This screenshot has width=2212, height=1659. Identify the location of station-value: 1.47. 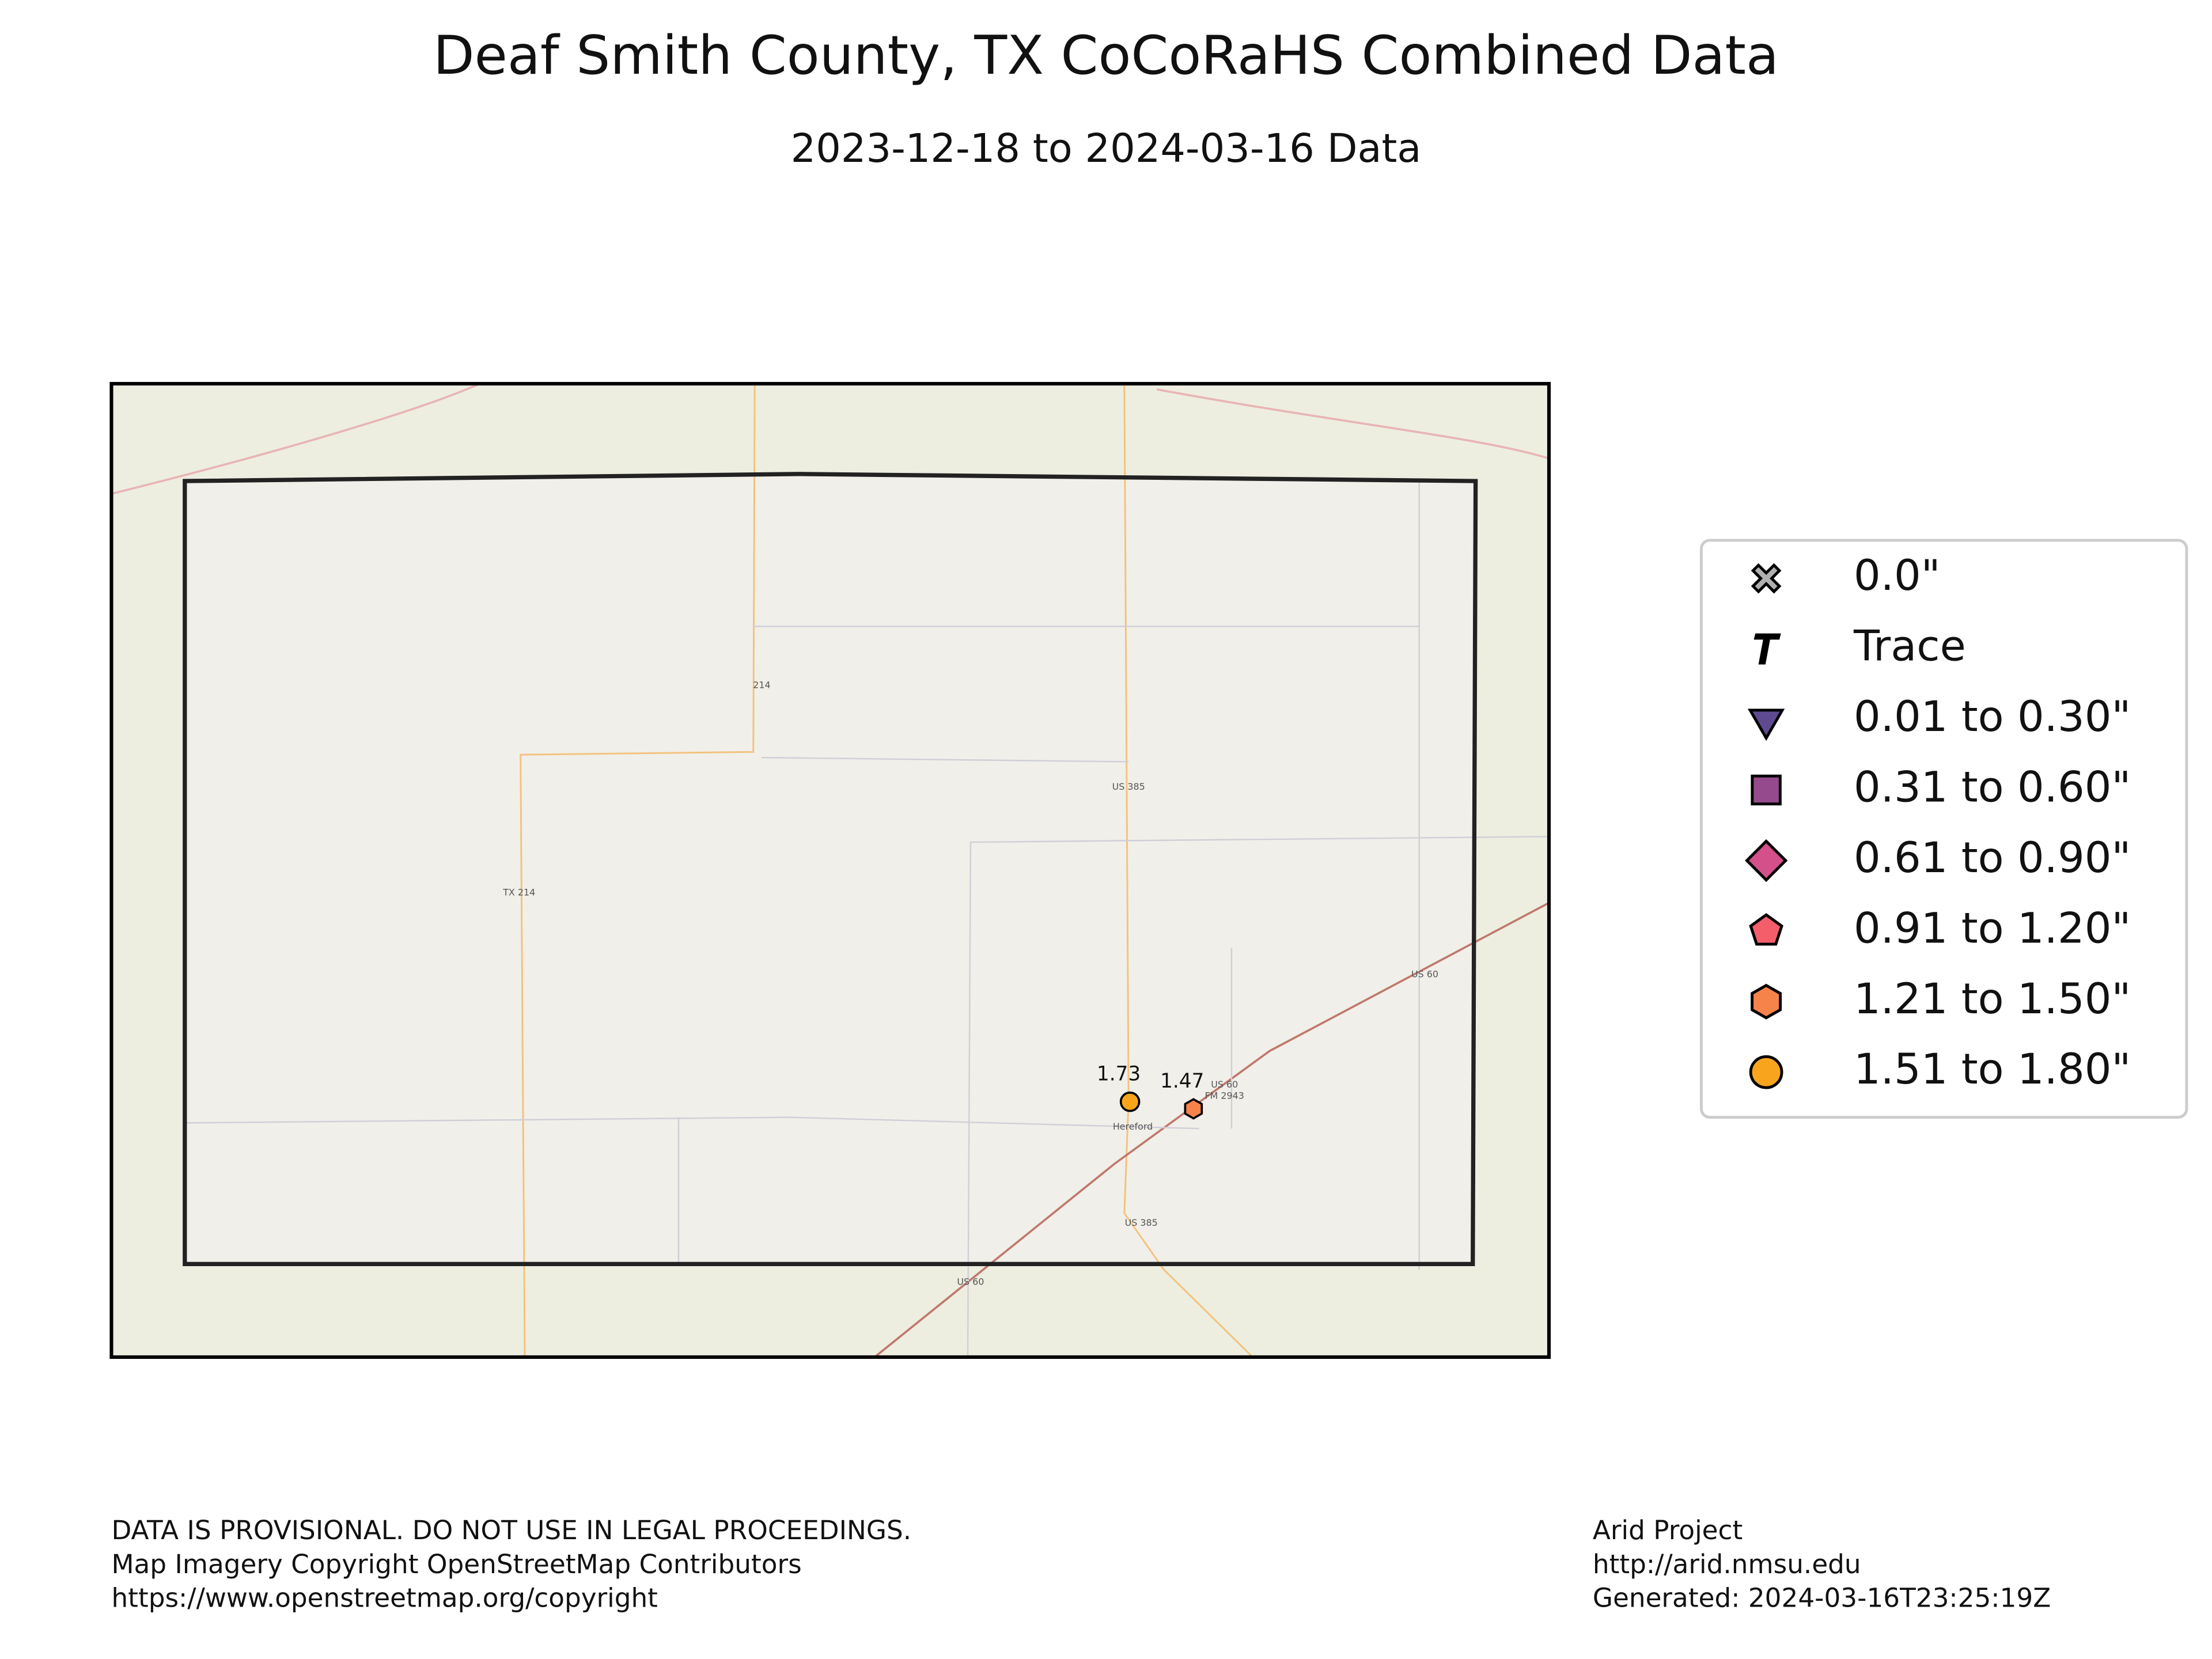
(1182, 1081).